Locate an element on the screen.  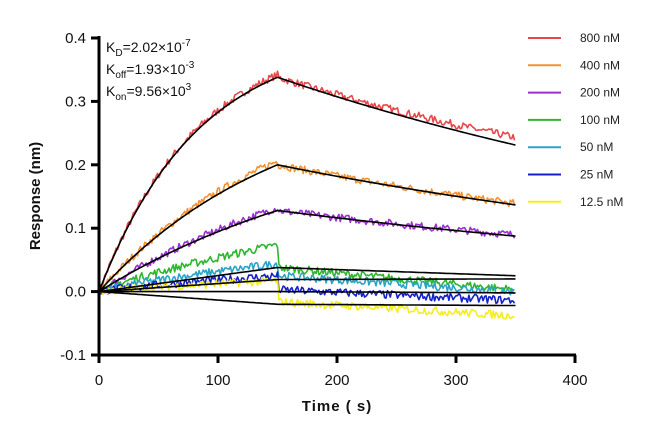
fit-curve-12-5-nm is located at coordinates (307, 298).